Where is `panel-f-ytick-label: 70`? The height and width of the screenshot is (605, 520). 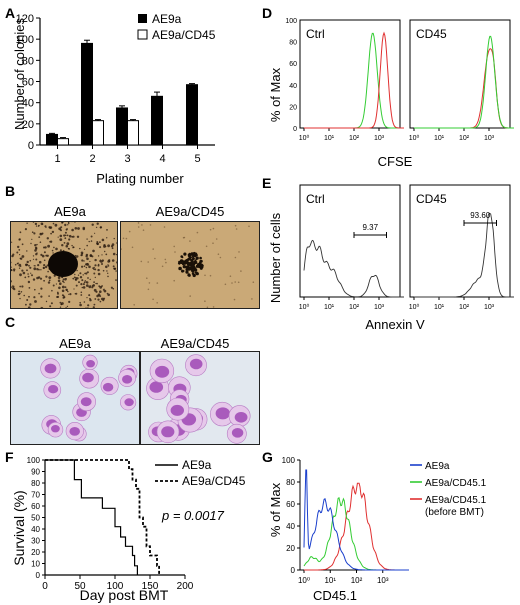 panel-f-ytick-label: 70 is located at coordinates (35, 495).